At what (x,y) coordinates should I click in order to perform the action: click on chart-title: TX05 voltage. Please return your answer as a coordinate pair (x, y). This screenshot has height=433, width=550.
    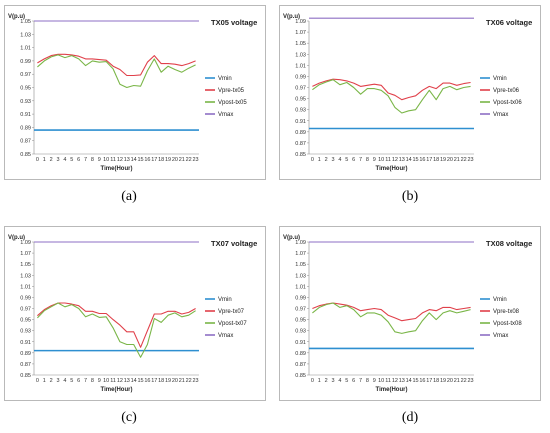
    Looking at the image, I should click on (234, 22).